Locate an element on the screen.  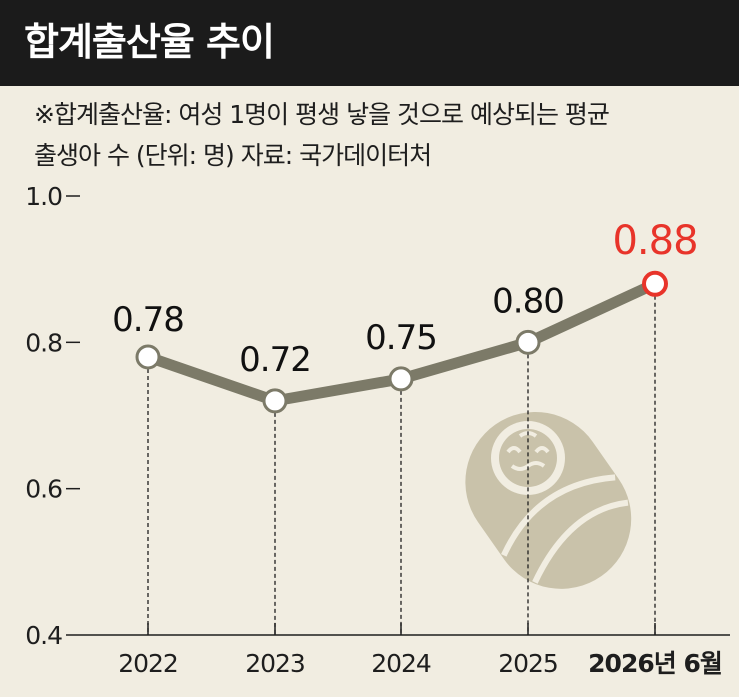
y-tick-label: 0.4 is located at coordinates (43, 635).